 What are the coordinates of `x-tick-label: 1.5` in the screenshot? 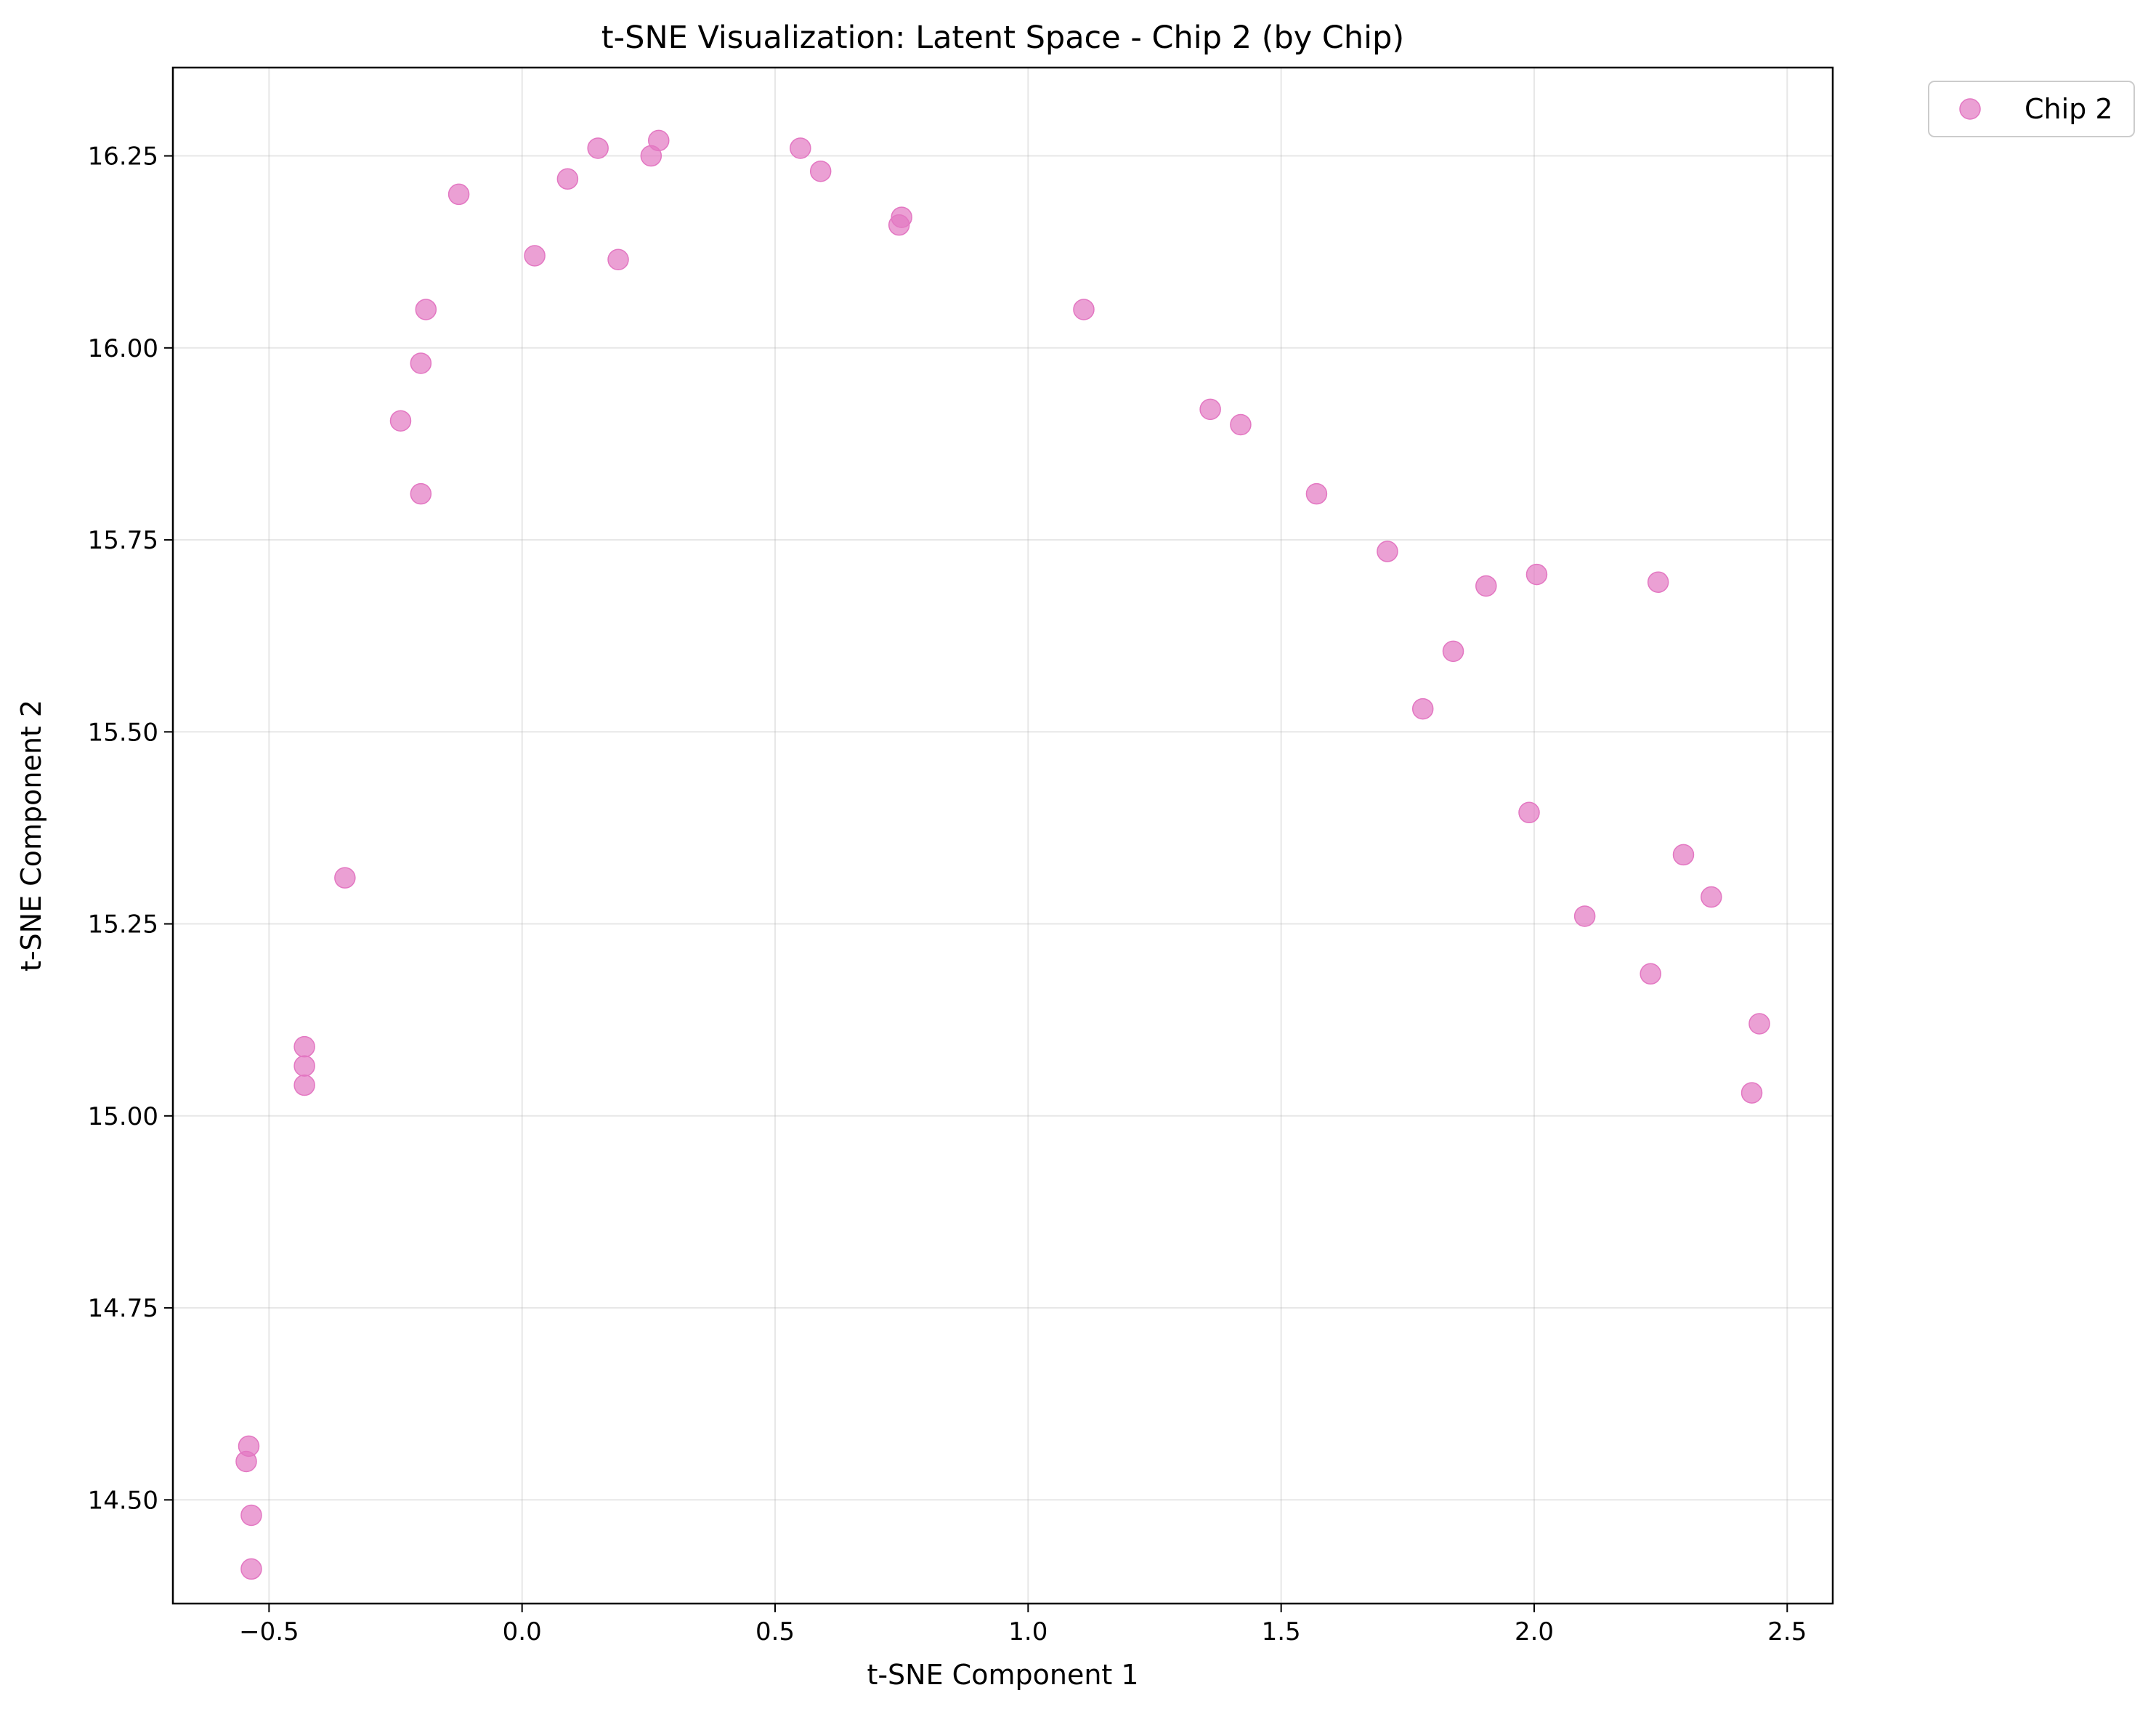 It's located at (1281, 1632).